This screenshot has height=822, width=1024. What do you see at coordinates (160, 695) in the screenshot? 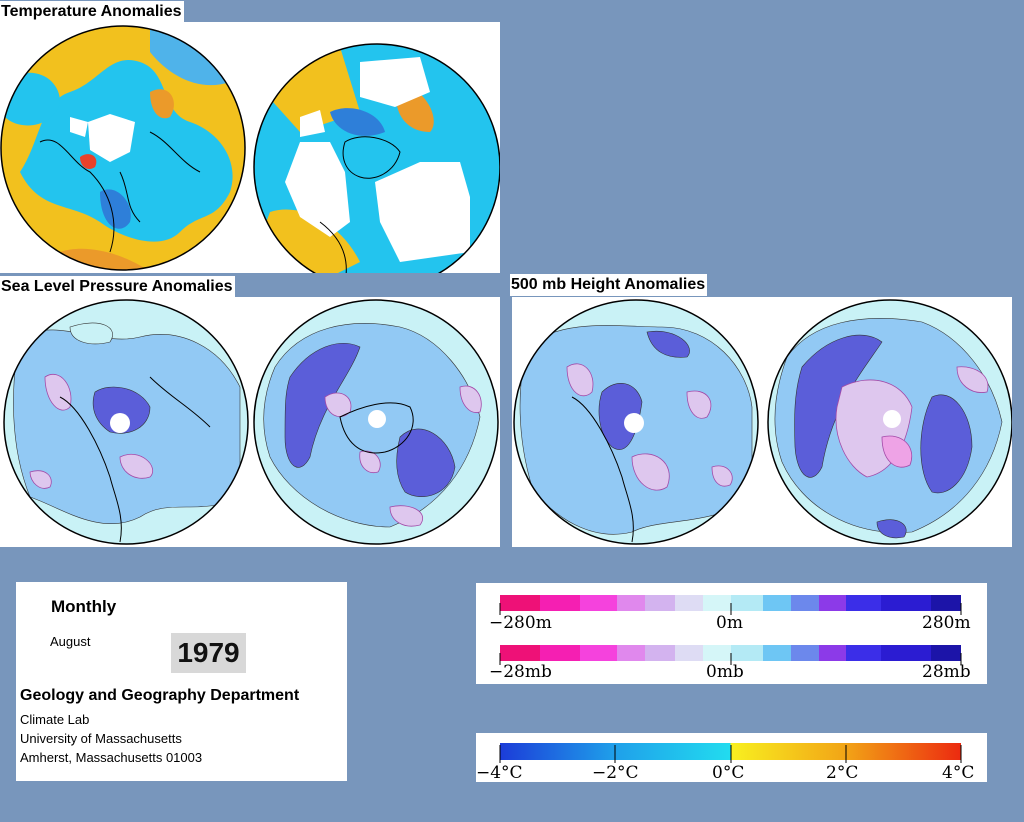
I see `department-label: Geology and Geography Department` at bounding box center [160, 695].